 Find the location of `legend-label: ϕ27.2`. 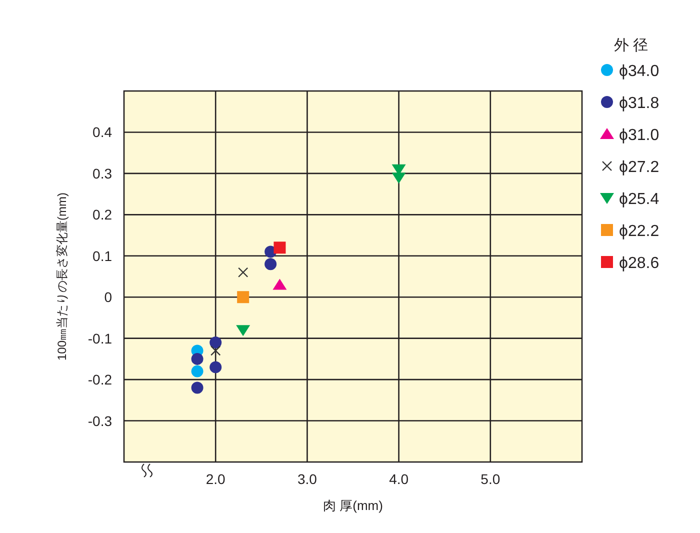

legend-label: ϕ27.2 is located at coordinates (639, 167).